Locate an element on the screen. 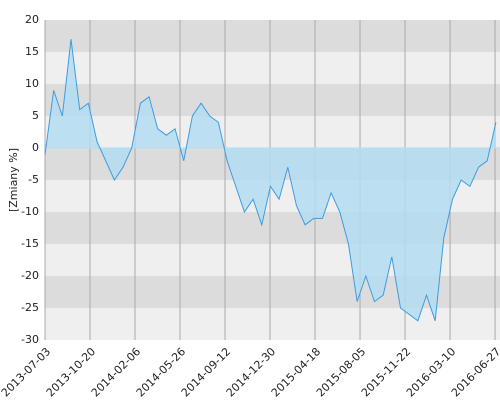 The width and height of the screenshot is (500, 400). y-tick-label: 0 is located at coordinates (35, 147).